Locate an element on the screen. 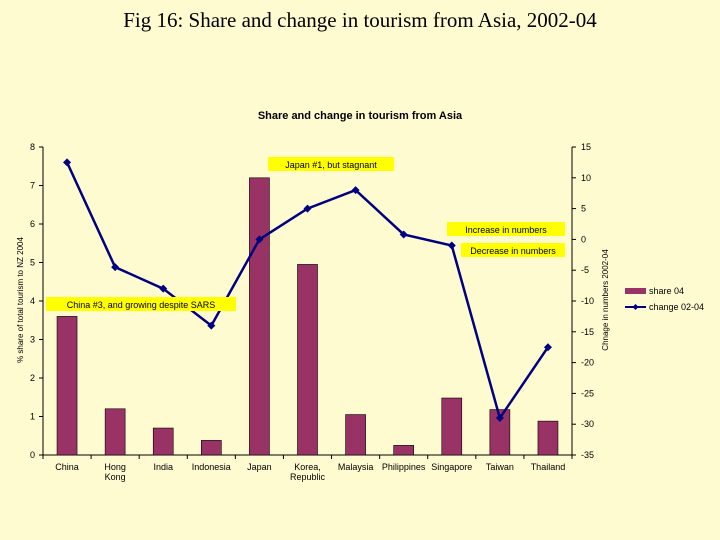 The height and width of the screenshot is (540, 720). legend-swatch-marker is located at coordinates (635, 307).